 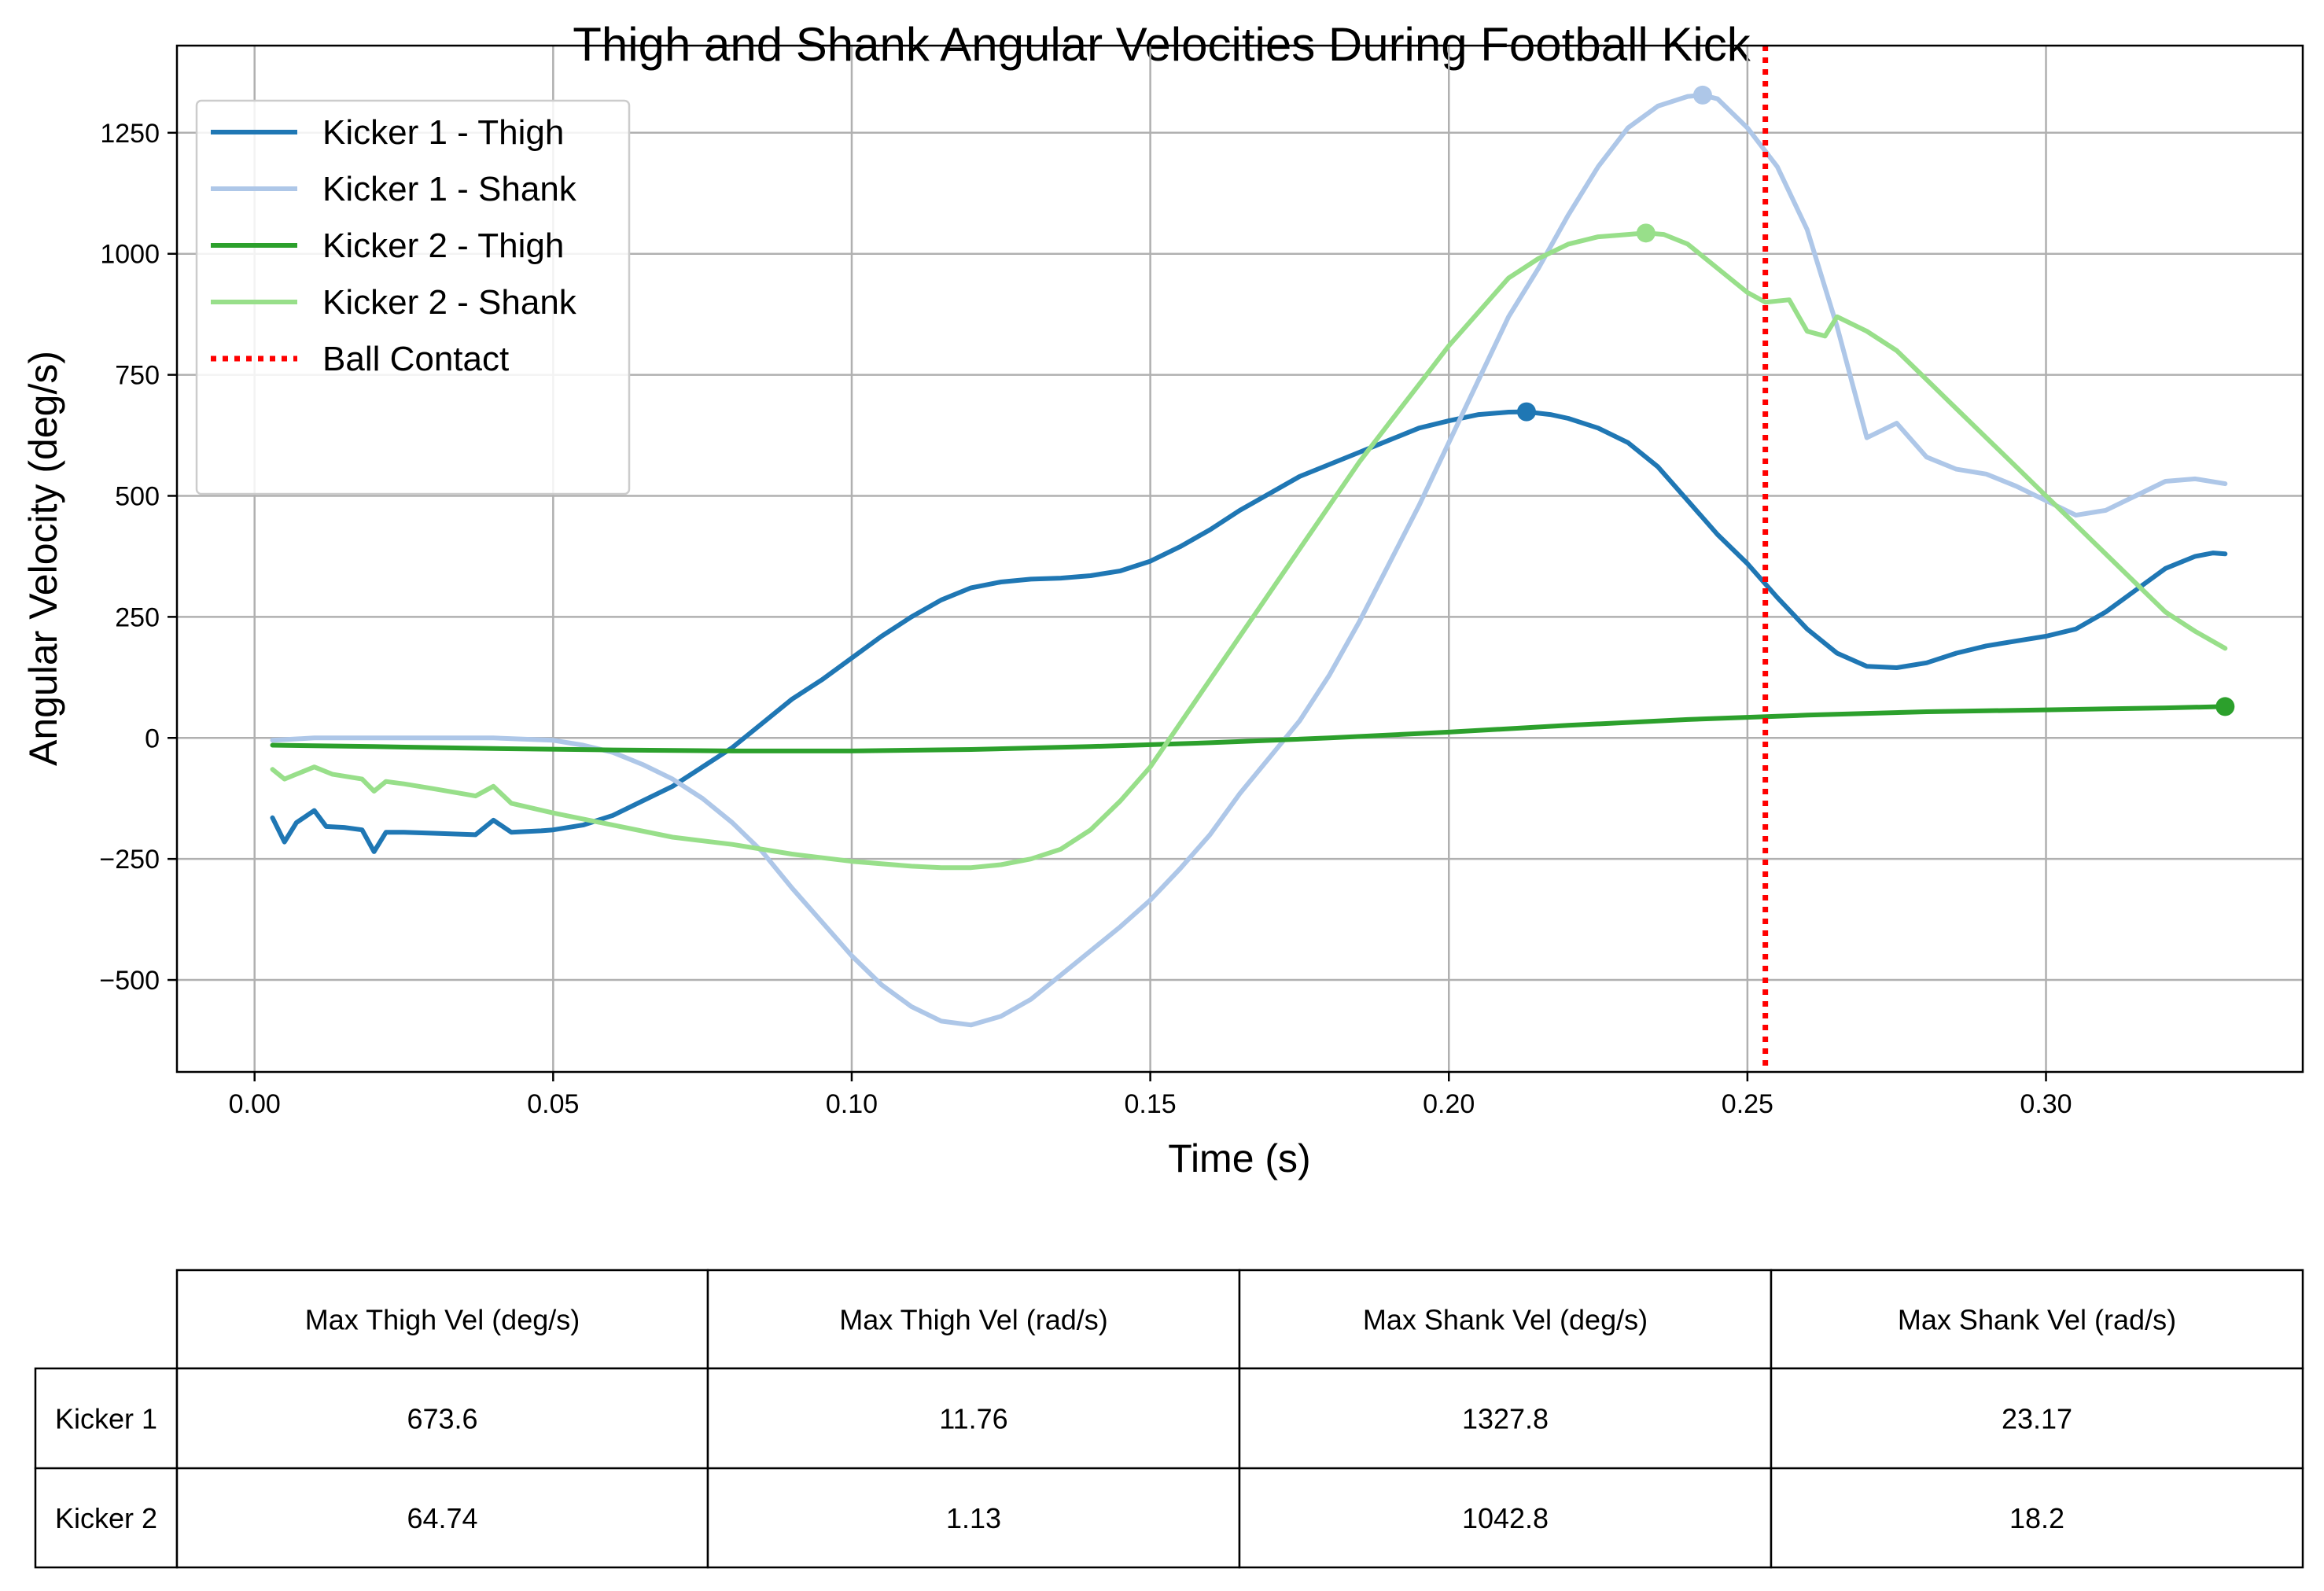 I want to click on table-cell: 23.17, so click(x=2037, y=1419).